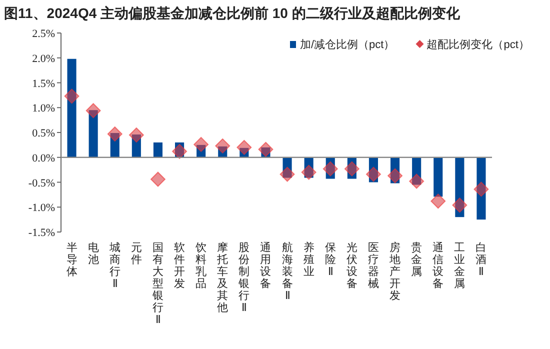  Describe the element at coordinates (481, 260) in the screenshot. I see `x-tick-label: 白酒Ⅱ` at that location.